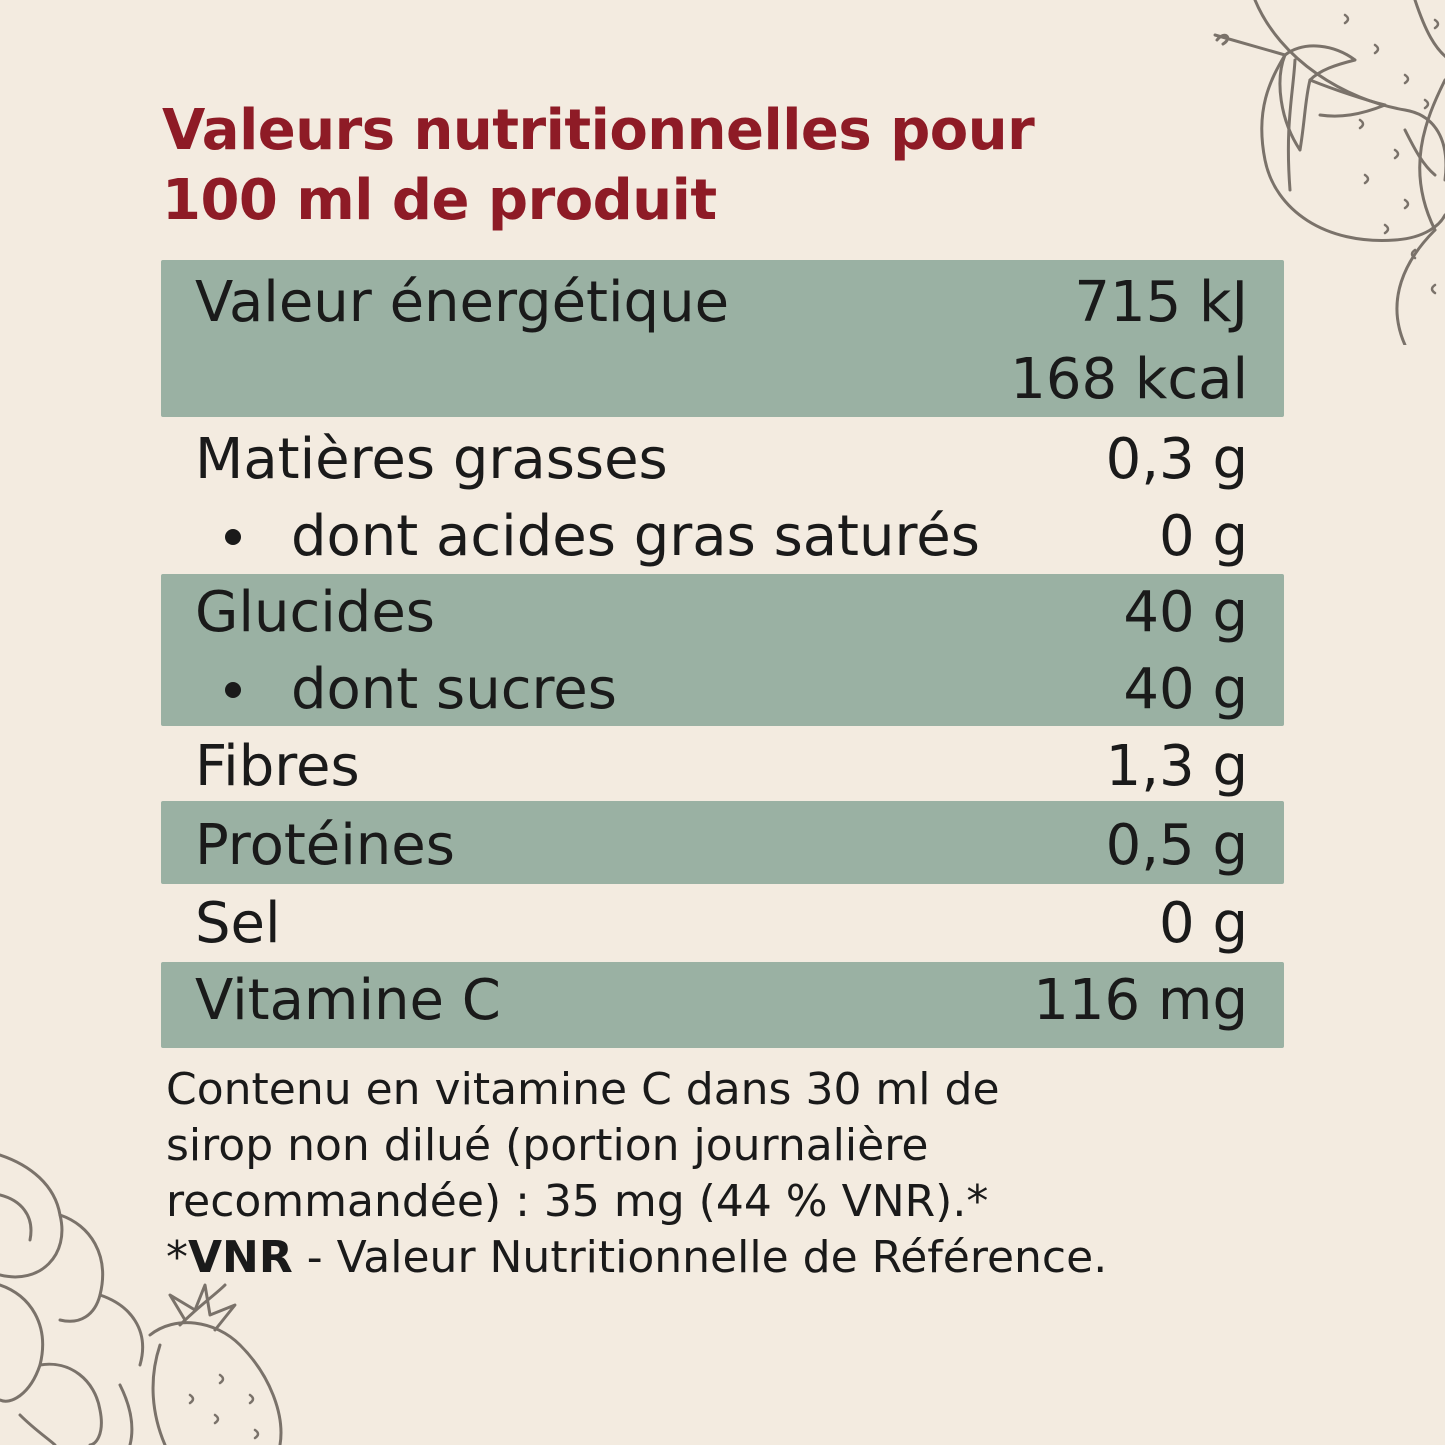 The height and width of the screenshot is (1445, 1445). I want to click on row-label: Vitamine C, so click(348, 1000).